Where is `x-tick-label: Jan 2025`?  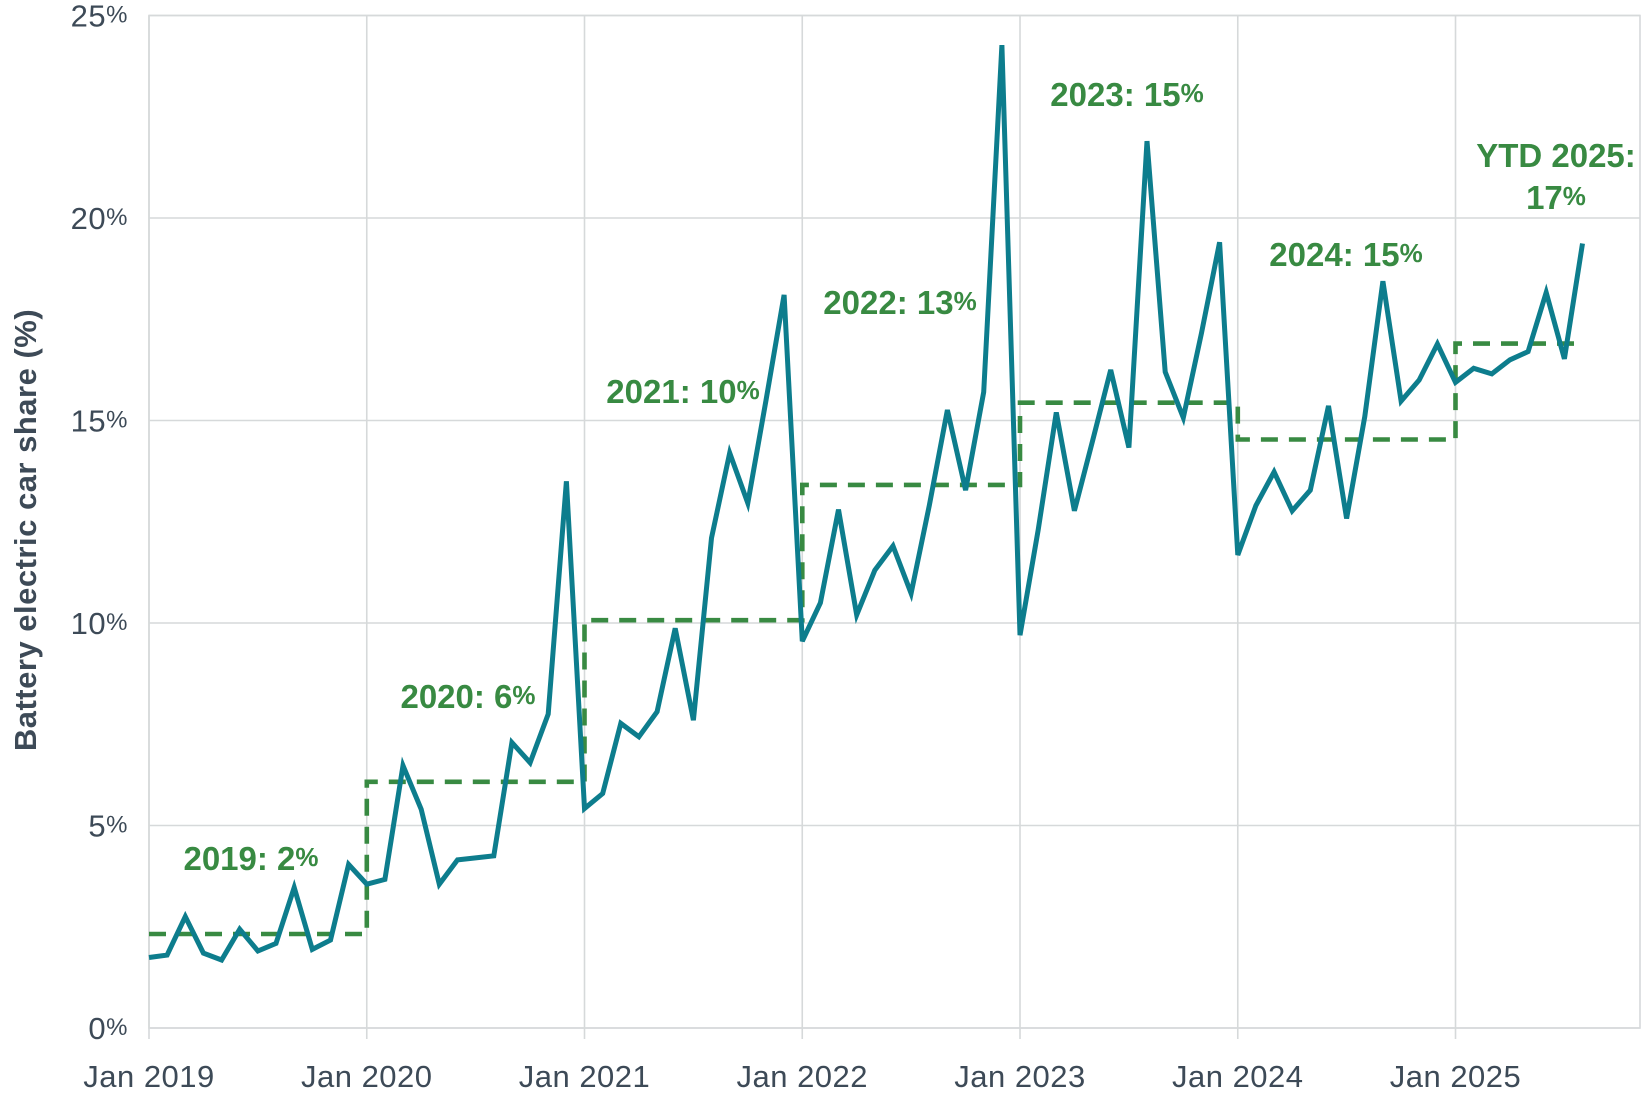 x-tick-label: Jan 2025 is located at coordinates (1456, 1076).